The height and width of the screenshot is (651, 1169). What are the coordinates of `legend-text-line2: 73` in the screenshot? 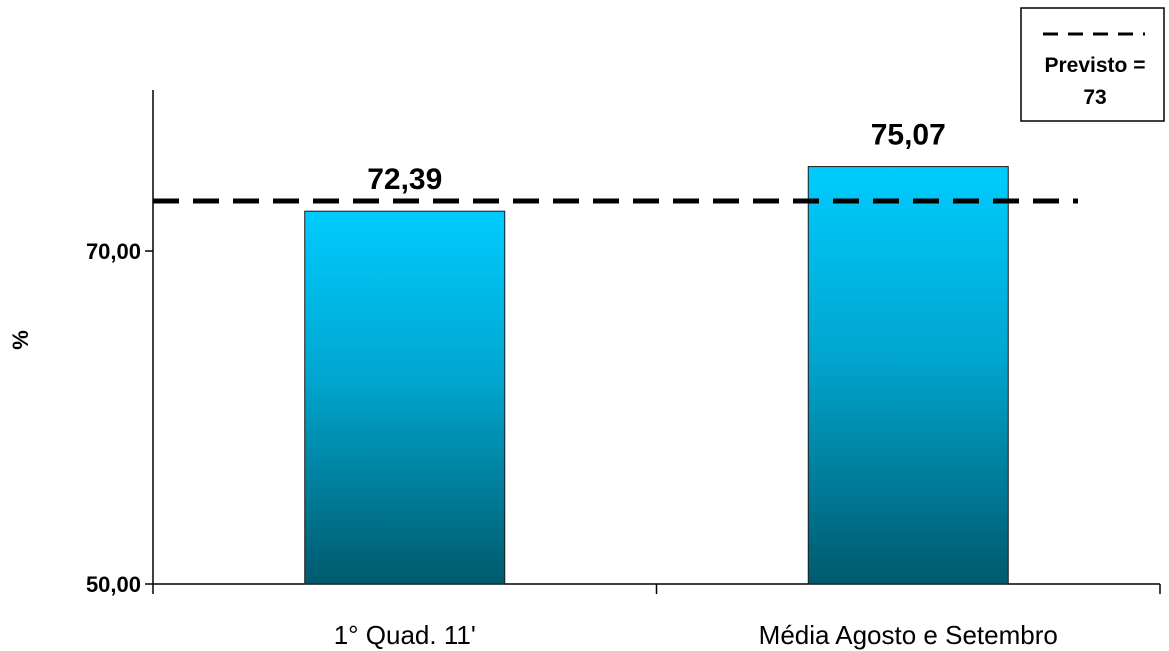 It's located at (1094, 97).